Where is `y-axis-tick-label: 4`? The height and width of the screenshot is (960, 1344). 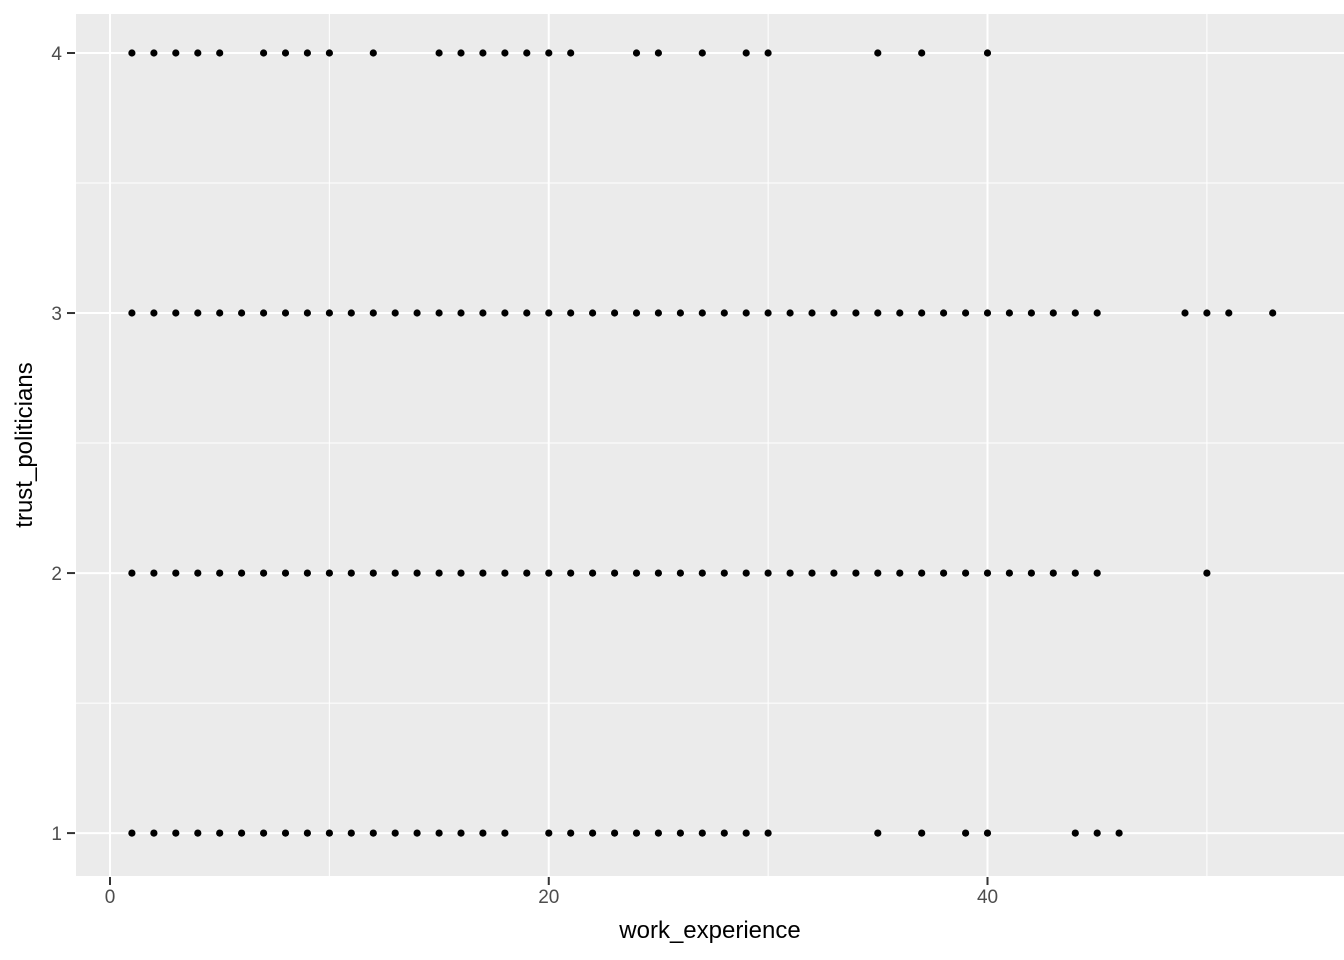
y-axis-tick-label: 4 is located at coordinates (56, 54).